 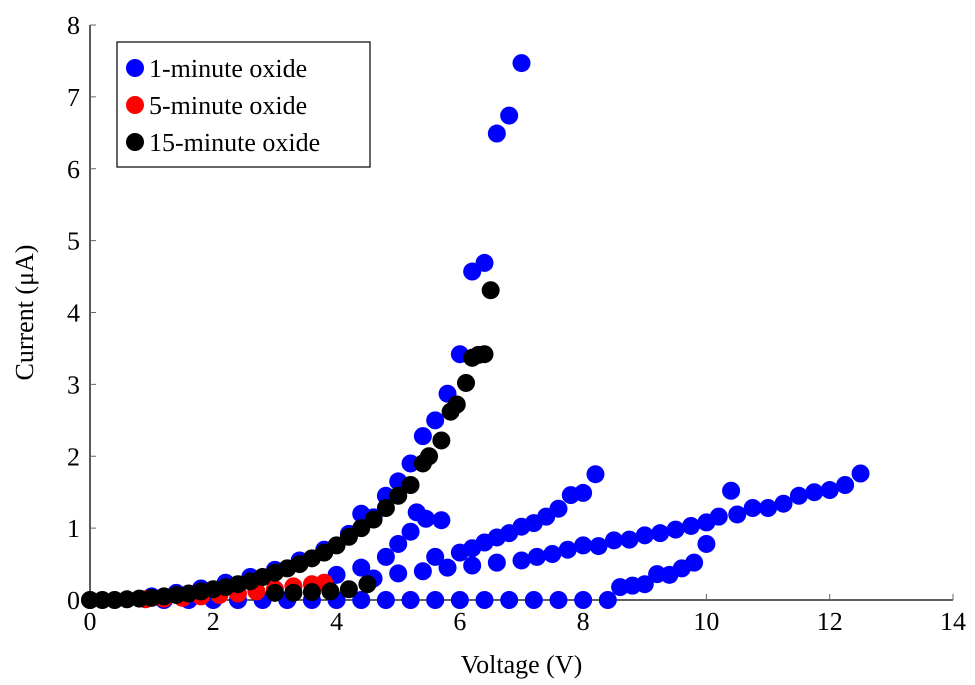 What do you see at coordinates (73, 241) in the screenshot?
I see `y-tick-label: 5` at bounding box center [73, 241].